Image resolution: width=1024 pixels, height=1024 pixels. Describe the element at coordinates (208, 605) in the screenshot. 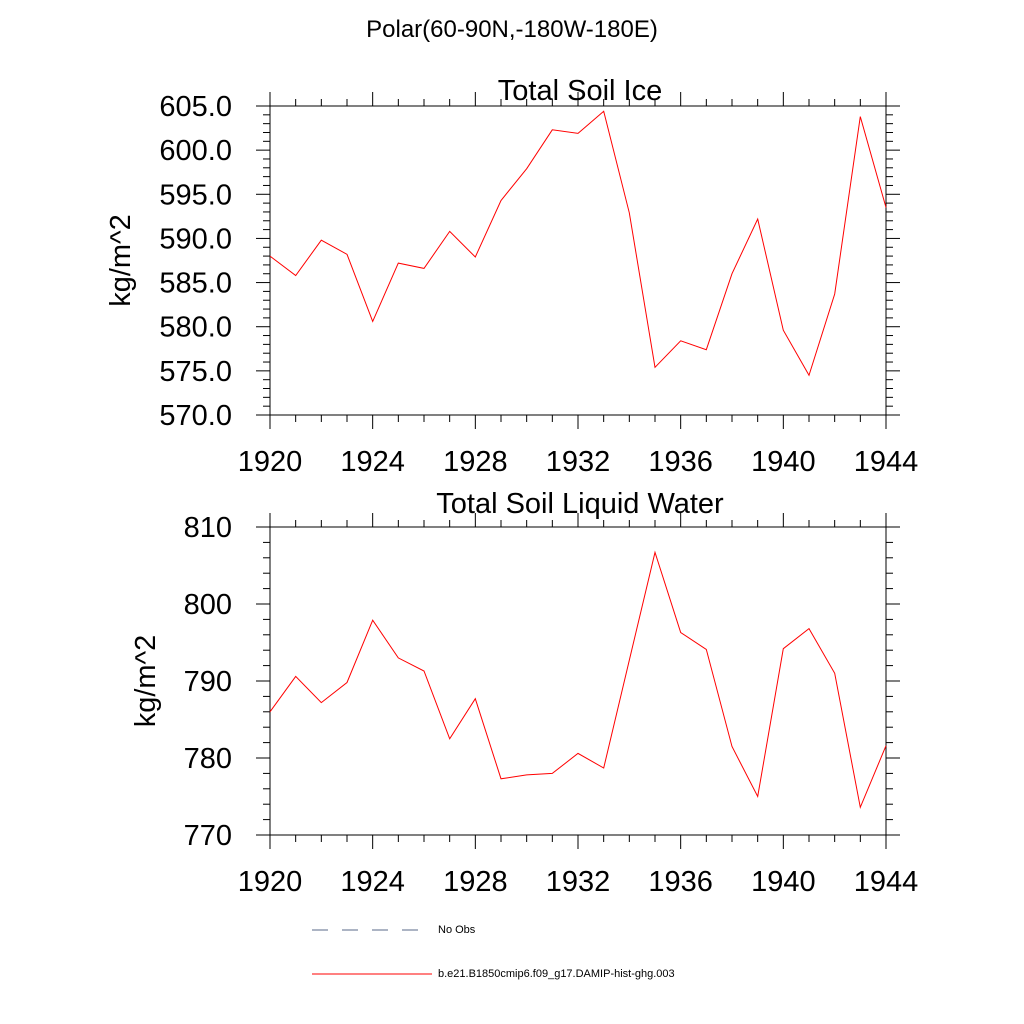

I see `y-tick-label: 800` at that location.